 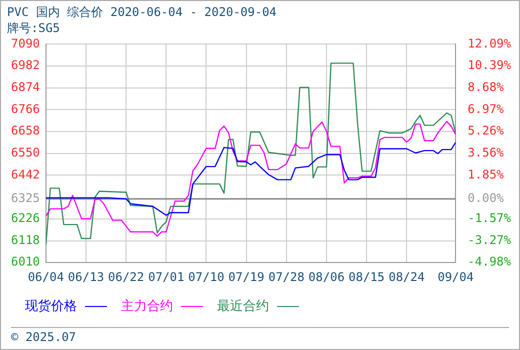 What do you see at coordinates (25, 153) in the screenshot?
I see `y-tick-label: 6550` at bounding box center [25, 153].